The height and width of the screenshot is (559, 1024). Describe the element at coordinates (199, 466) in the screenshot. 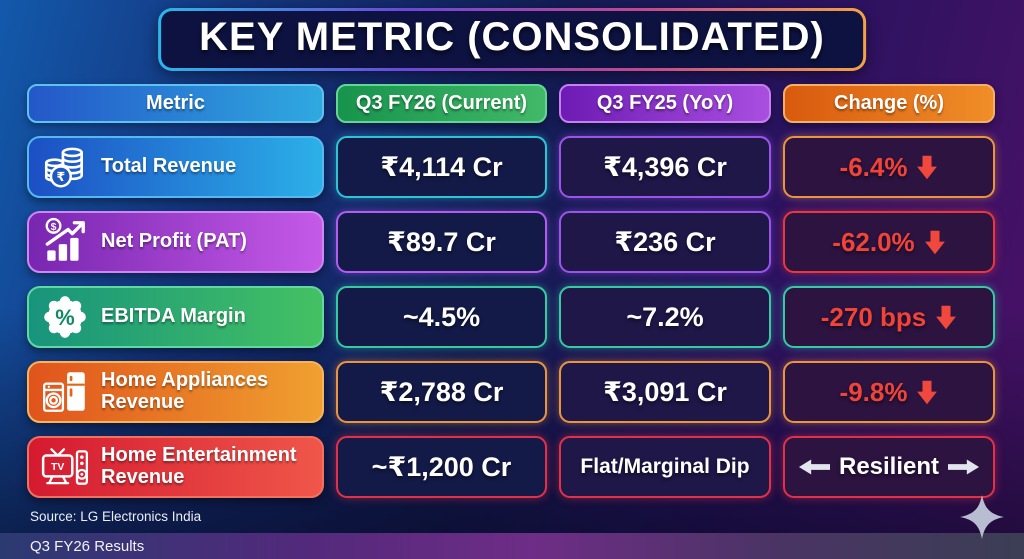

I see `metric-label: Home Entertainment Revenue` at that location.